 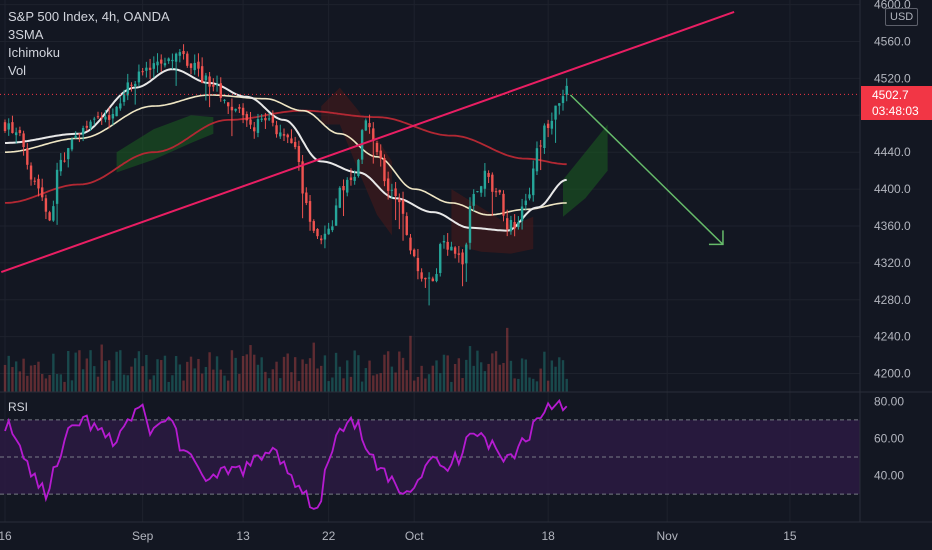 I want to click on rsi-tick-label: 40.00, so click(x=889, y=476).